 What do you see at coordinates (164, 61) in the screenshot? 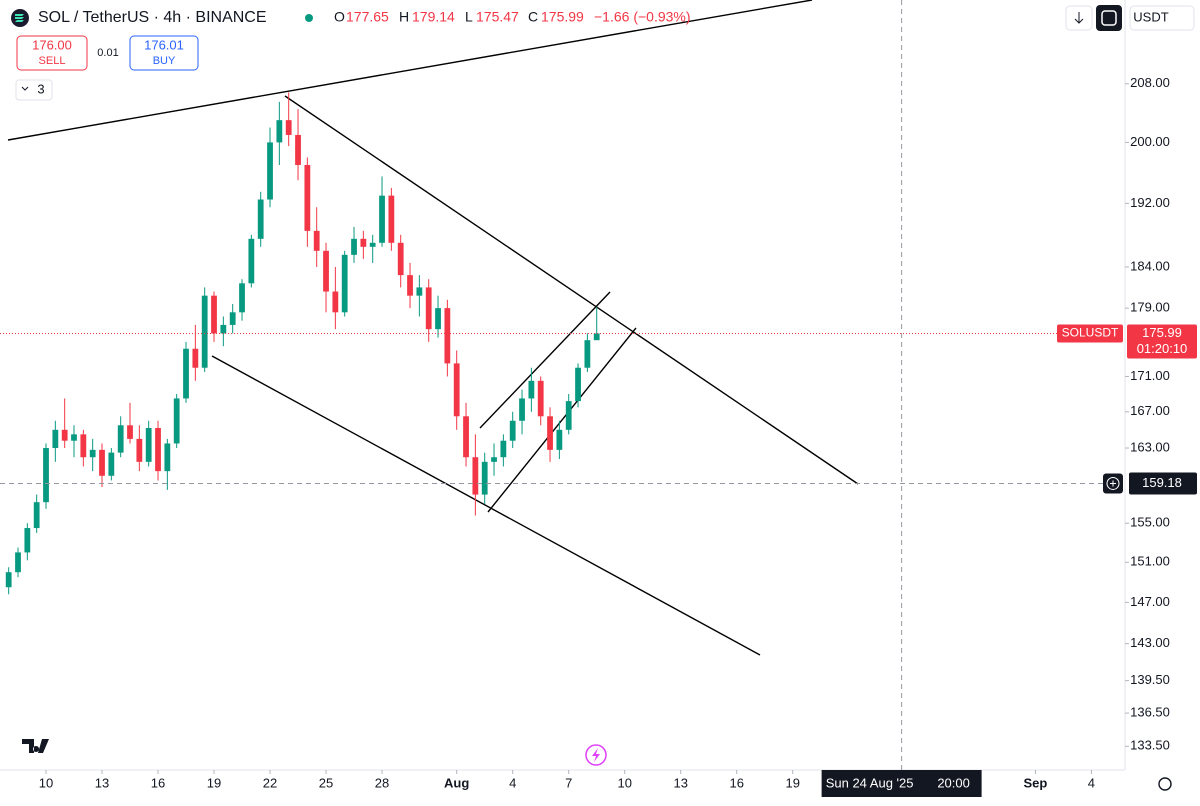
I see `buy-label: BUY` at bounding box center [164, 61].